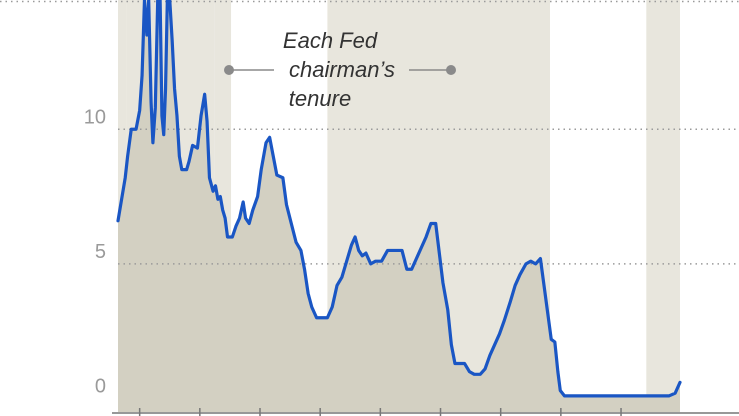 The image size is (739, 416). I want to click on y-tick-labels: 0 5 10, so click(95, 251).